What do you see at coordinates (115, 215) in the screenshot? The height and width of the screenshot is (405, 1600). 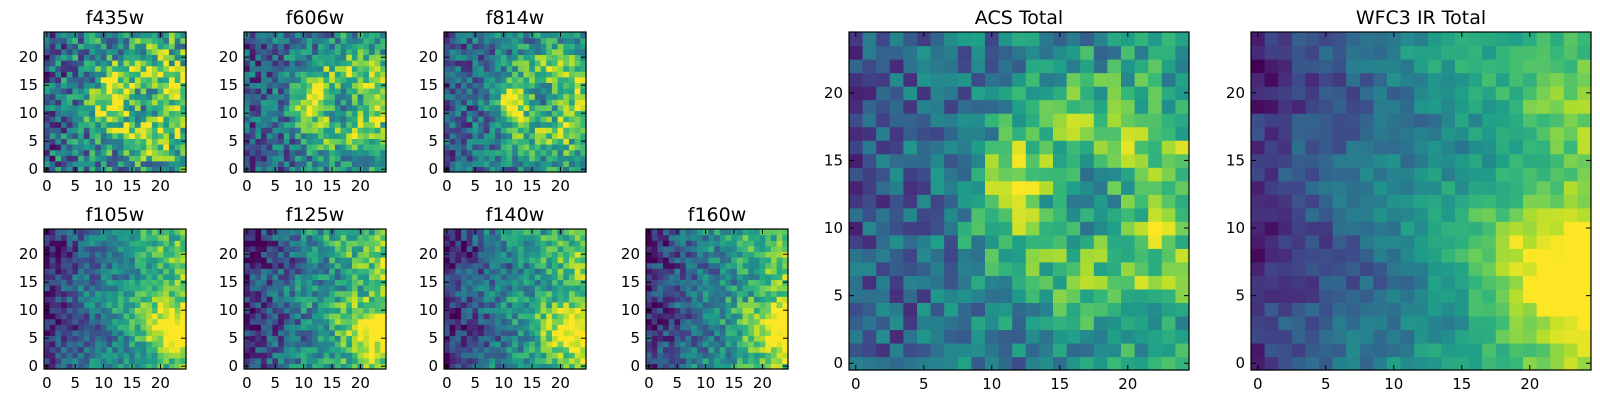 I see `panel-title: f105w` at bounding box center [115, 215].